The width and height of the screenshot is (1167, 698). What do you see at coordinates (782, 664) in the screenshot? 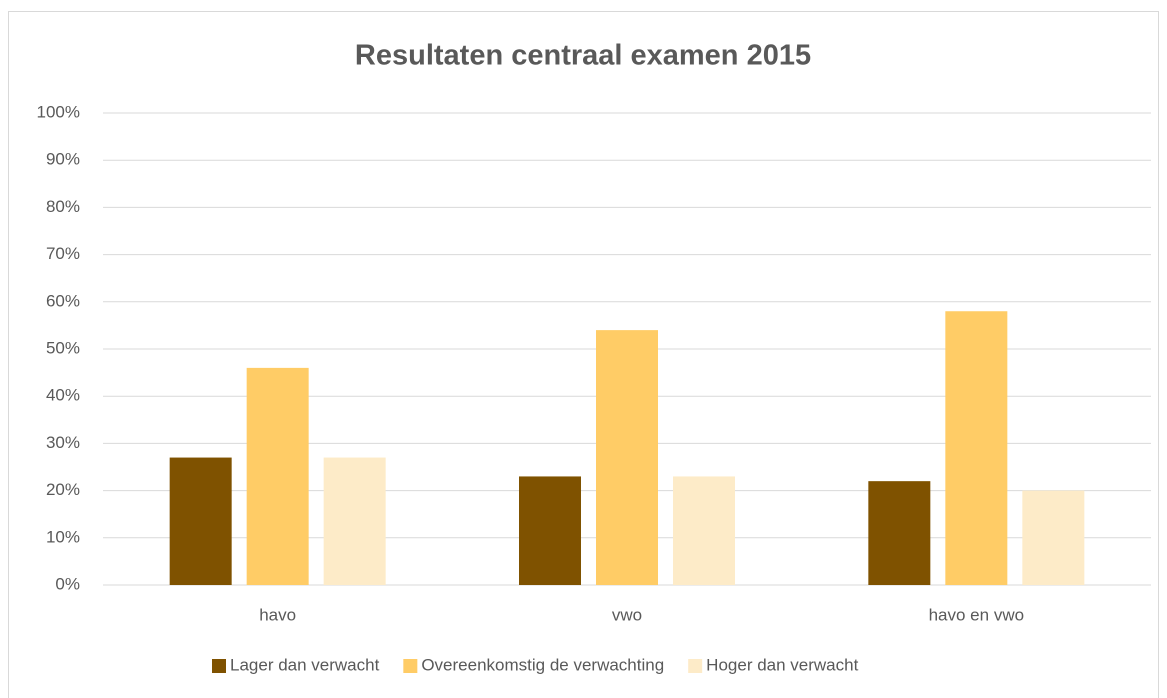
I see `legend-label: Hoger dan verwacht` at bounding box center [782, 664].